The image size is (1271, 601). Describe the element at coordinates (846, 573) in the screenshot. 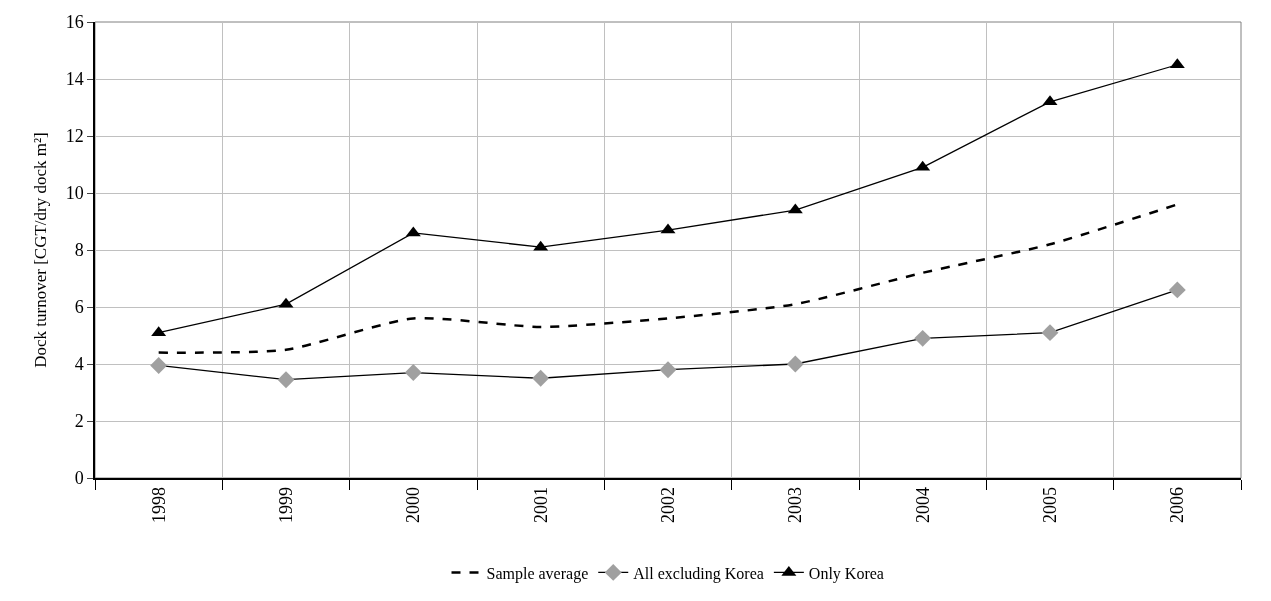

I see `legend-label: Only Korea` at that location.